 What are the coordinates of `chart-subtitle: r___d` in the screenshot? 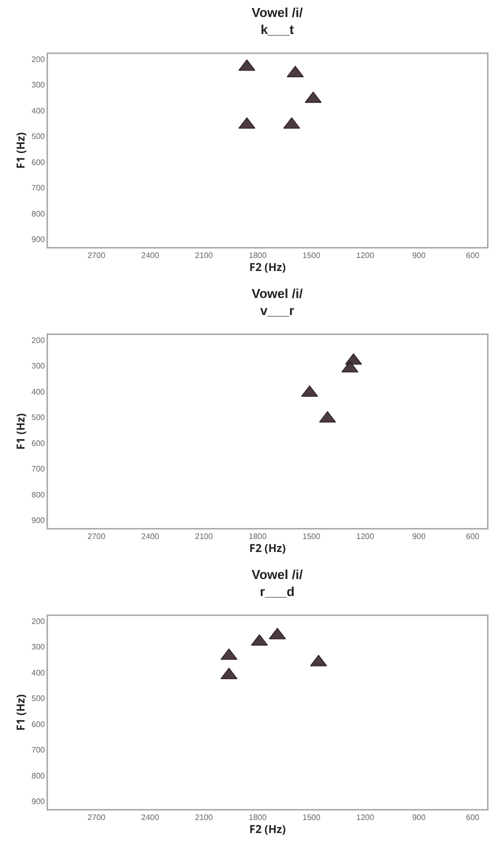 It's located at (277, 591).